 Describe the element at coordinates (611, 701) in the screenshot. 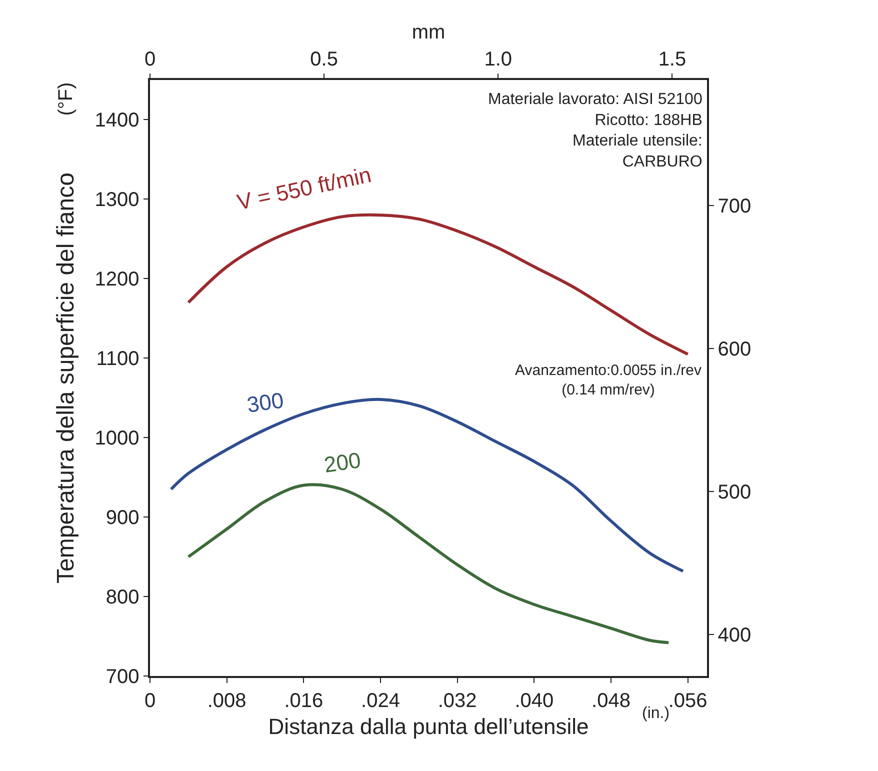

I see `x-tick-label: .048` at that location.